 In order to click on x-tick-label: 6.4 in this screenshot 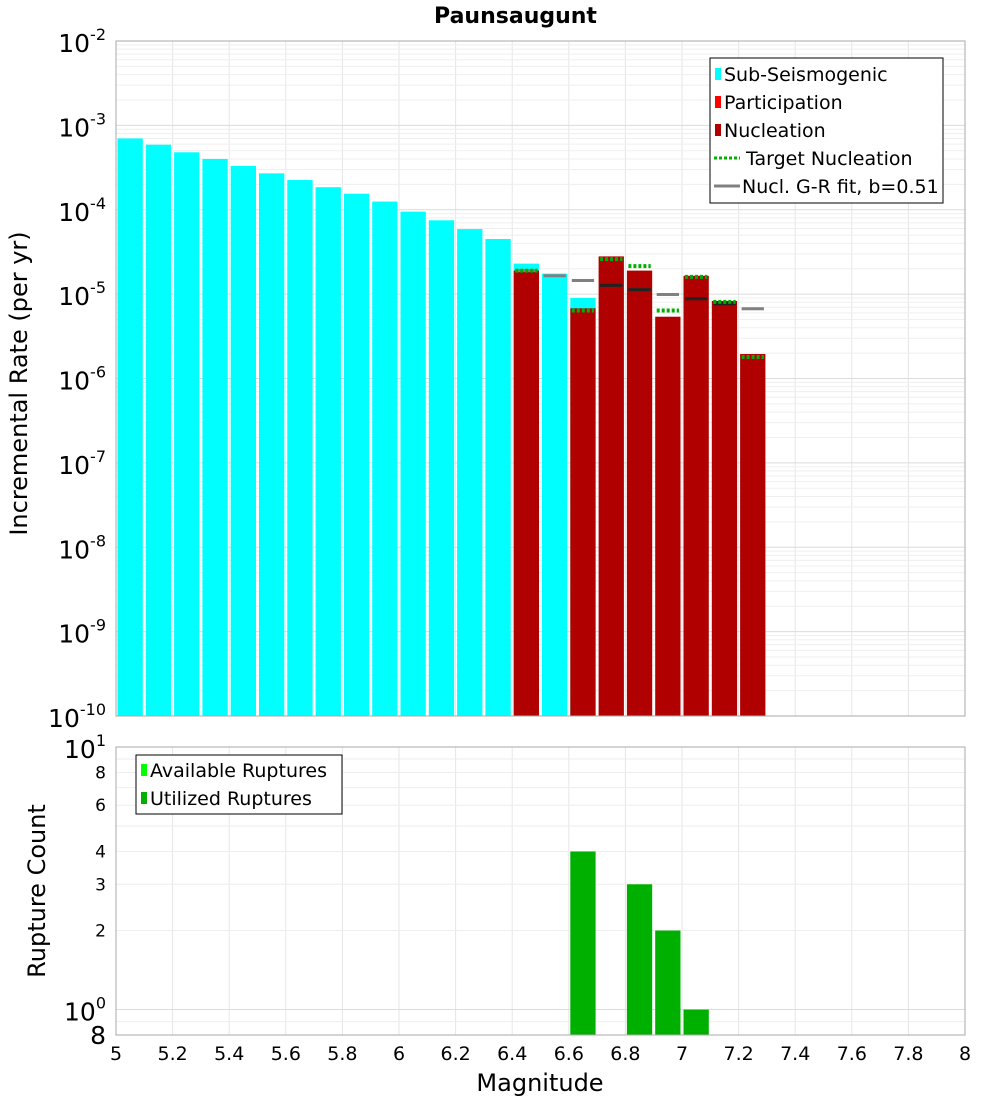, I will do `click(512, 1054)`.